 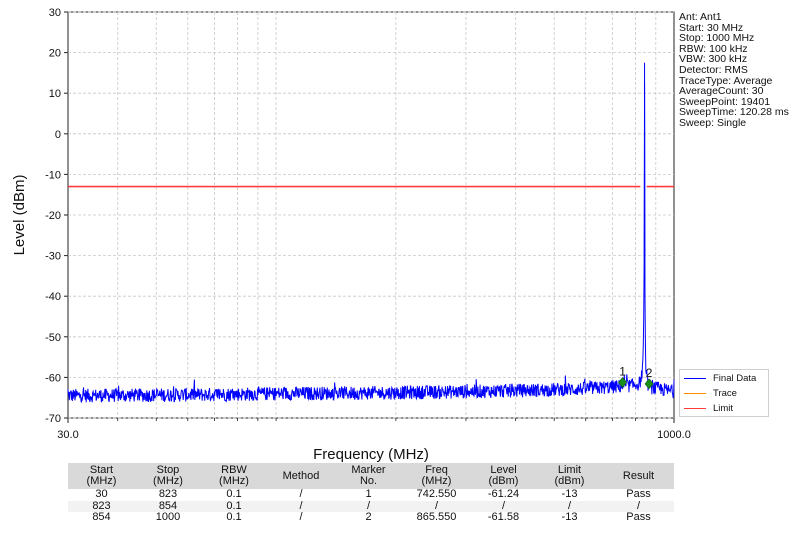 I want to click on info-line: Detector: RMS, so click(x=713, y=69).